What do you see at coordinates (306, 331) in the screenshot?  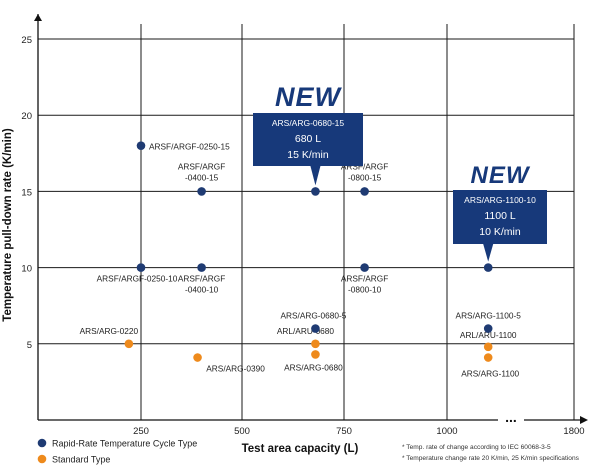 I see `point-label: ARL/ARU-0680` at bounding box center [306, 331].